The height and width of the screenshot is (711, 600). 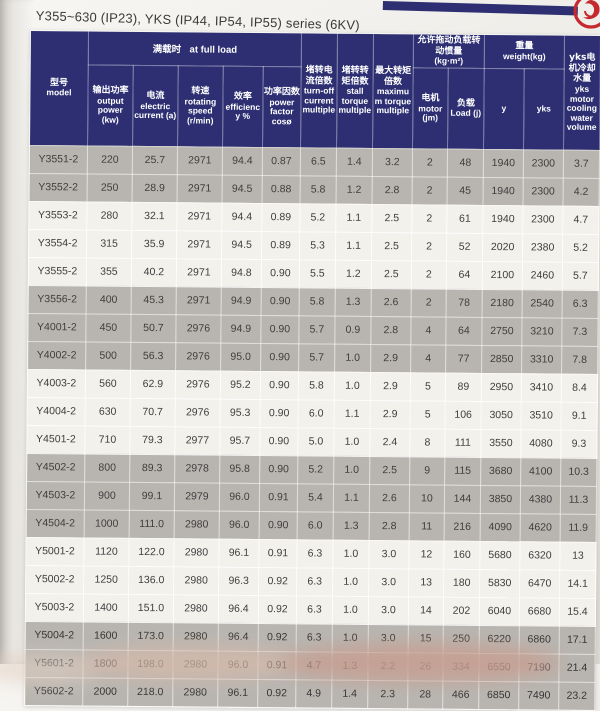 What do you see at coordinates (539, 583) in the screenshot?
I see `cell-value: 6470` at bounding box center [539, 583].